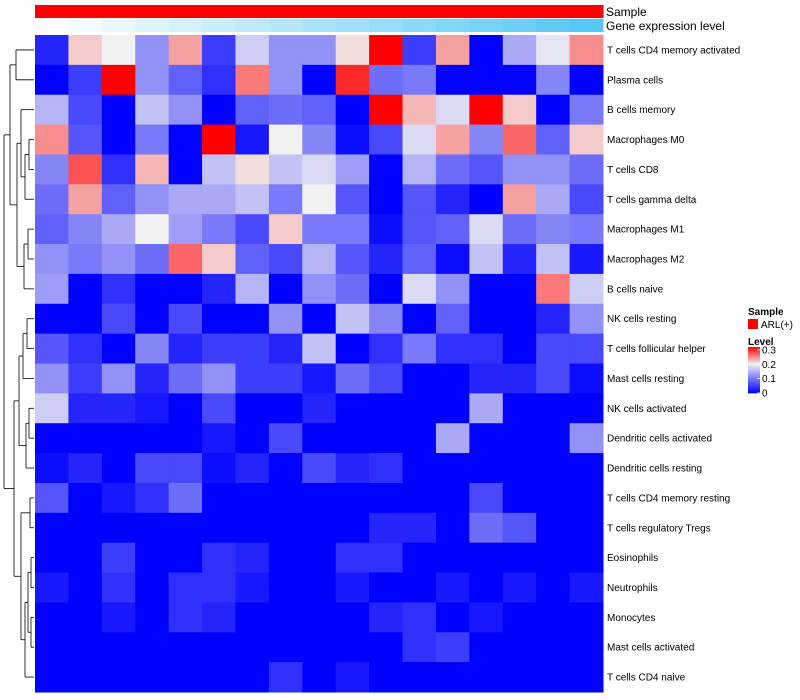  What do you see at coordinates (632, 588) in the screenshot?
I see `row-label: Neutrophils` at bounding box center [632, 588].